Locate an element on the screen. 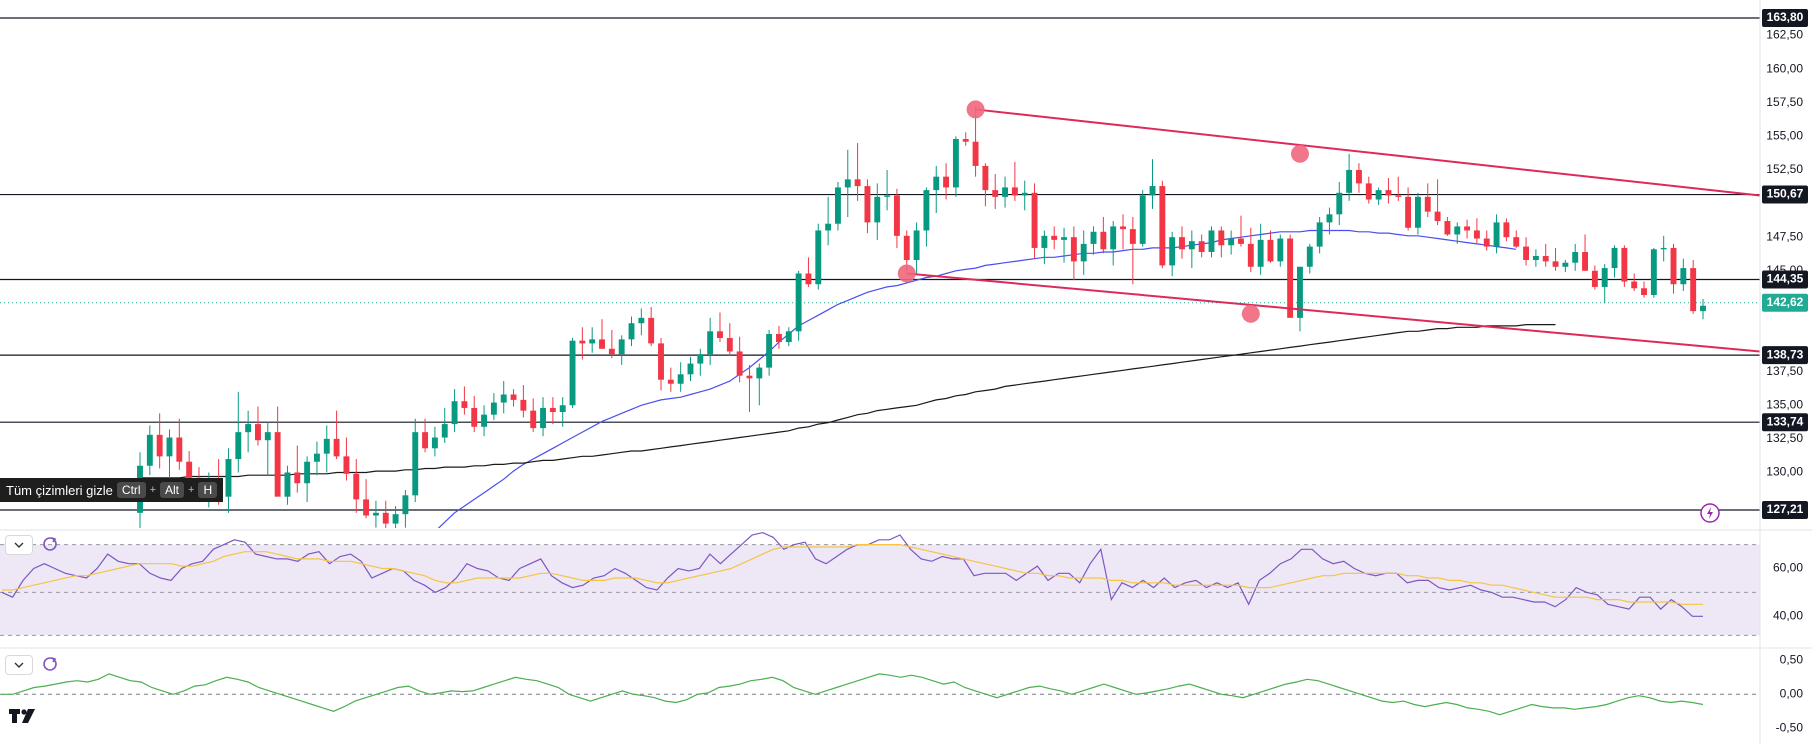  trend-line is located at coordinates (1333, 312).